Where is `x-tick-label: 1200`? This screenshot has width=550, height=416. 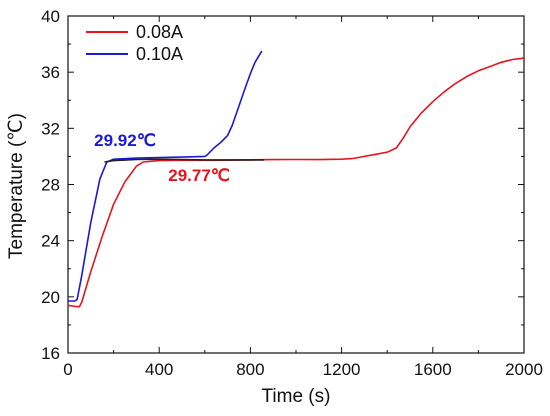 x-tick-label: 1200 is located at coordinates (342, 369).